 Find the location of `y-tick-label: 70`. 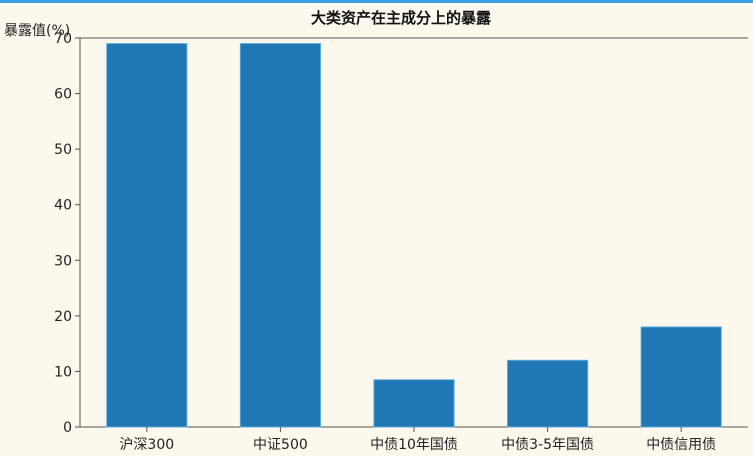

y-tick-label: 70 is located at coordinates (63, 39).